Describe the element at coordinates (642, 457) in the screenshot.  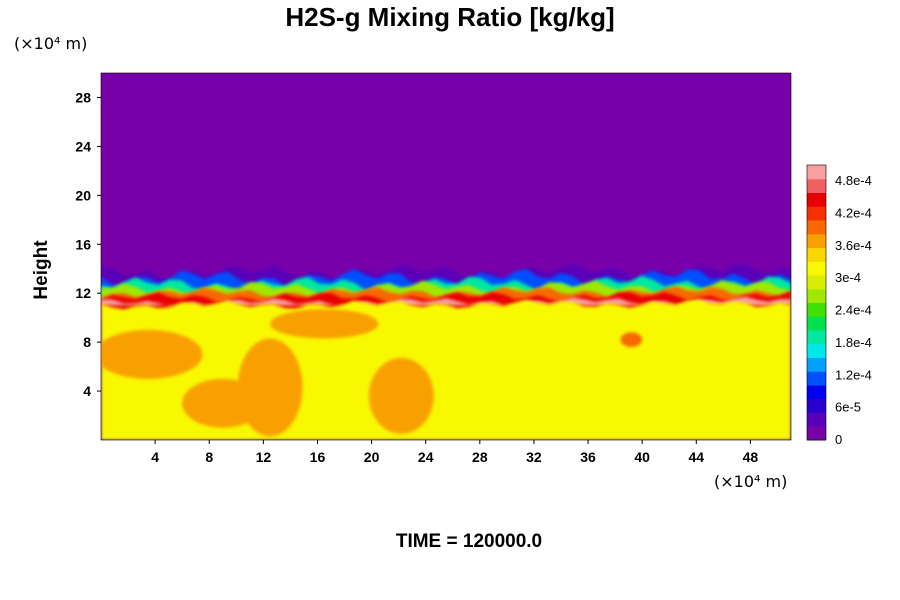
I see `x-tick-label: 40` at that location.